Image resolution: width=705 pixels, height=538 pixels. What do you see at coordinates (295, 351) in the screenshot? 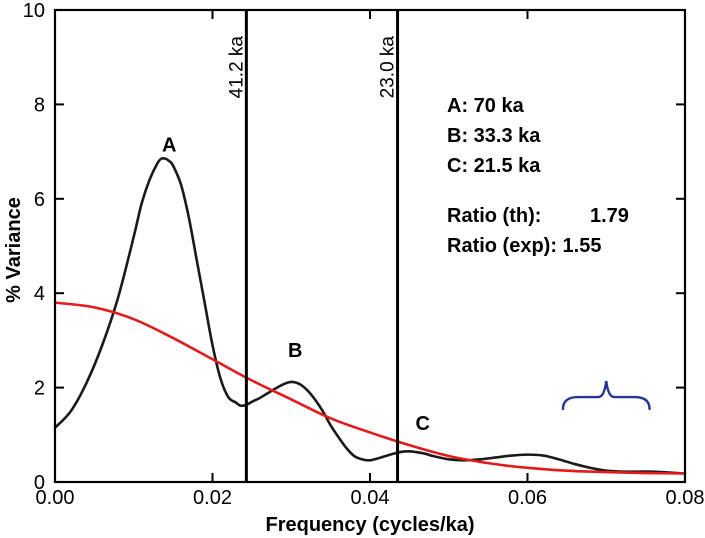
I see `peak-label-b: B` at bounding box center [295, 351].